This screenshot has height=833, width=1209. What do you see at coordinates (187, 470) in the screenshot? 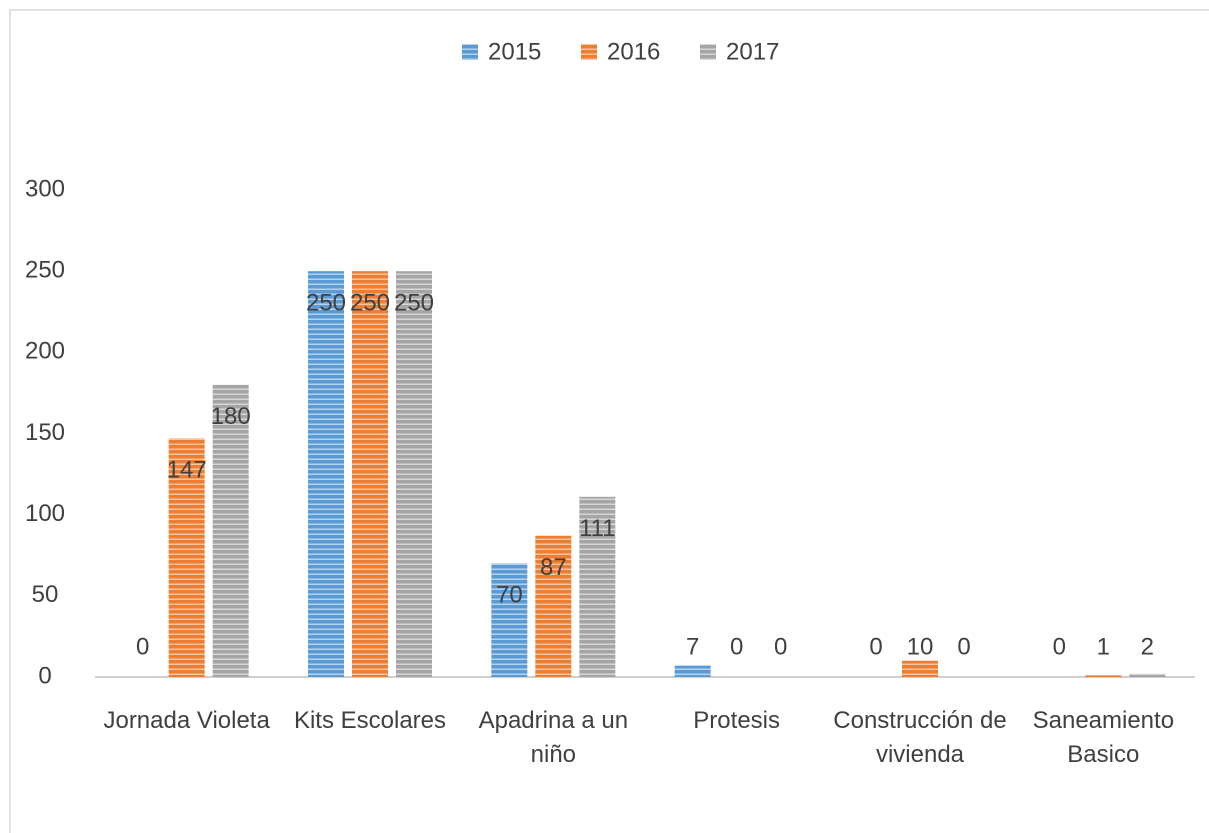
I see `data-label: 147` at bounding box center [187, 470].